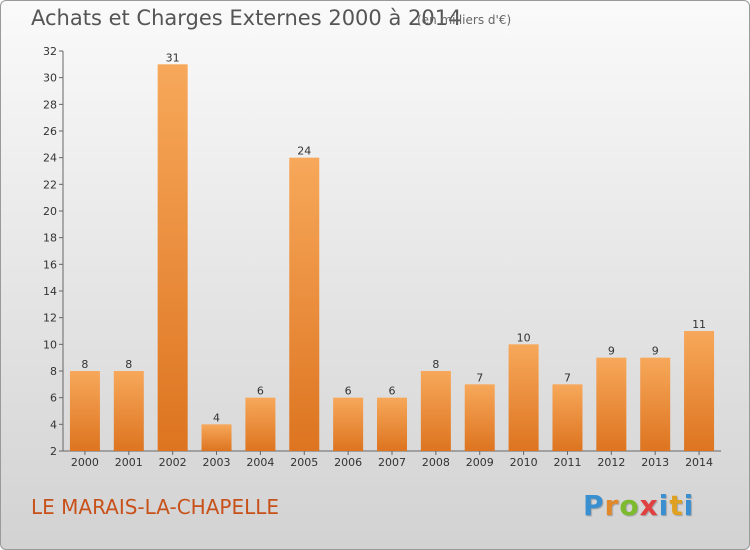  I want to click on bar-2014, so click(699, 391).